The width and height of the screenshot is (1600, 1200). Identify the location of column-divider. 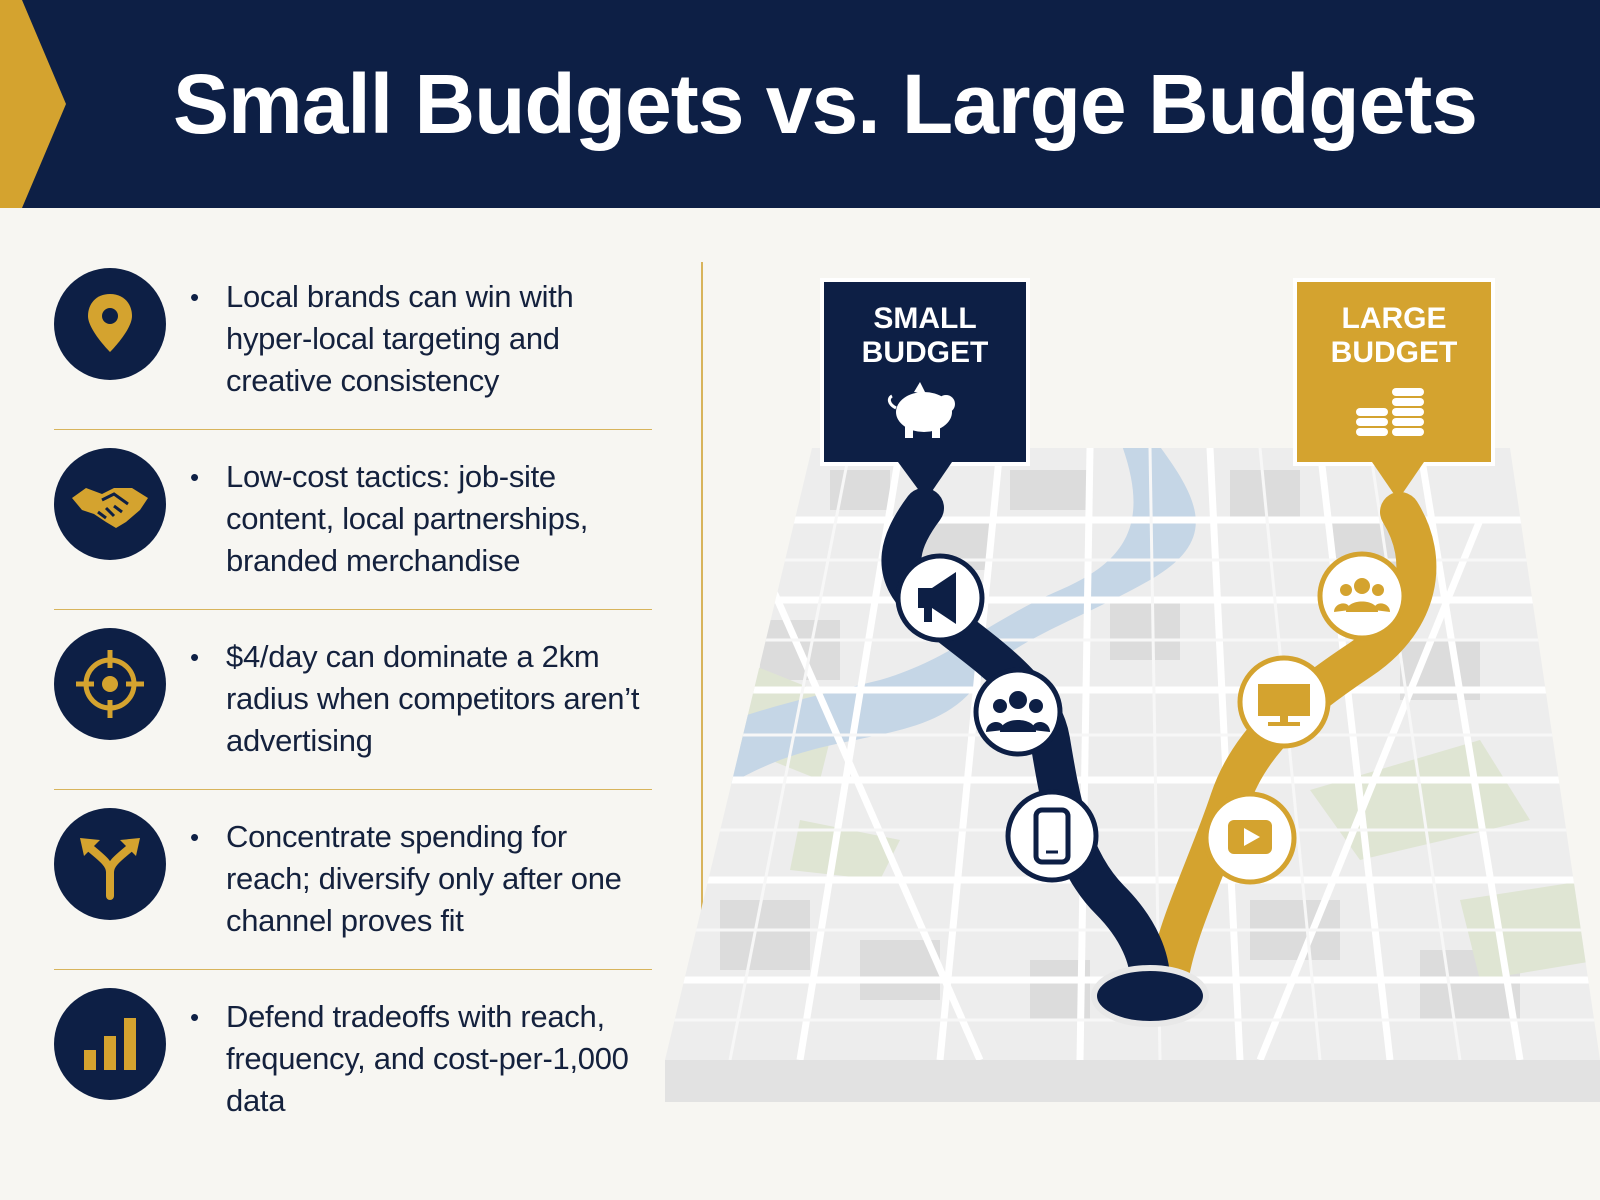
(702, 612).